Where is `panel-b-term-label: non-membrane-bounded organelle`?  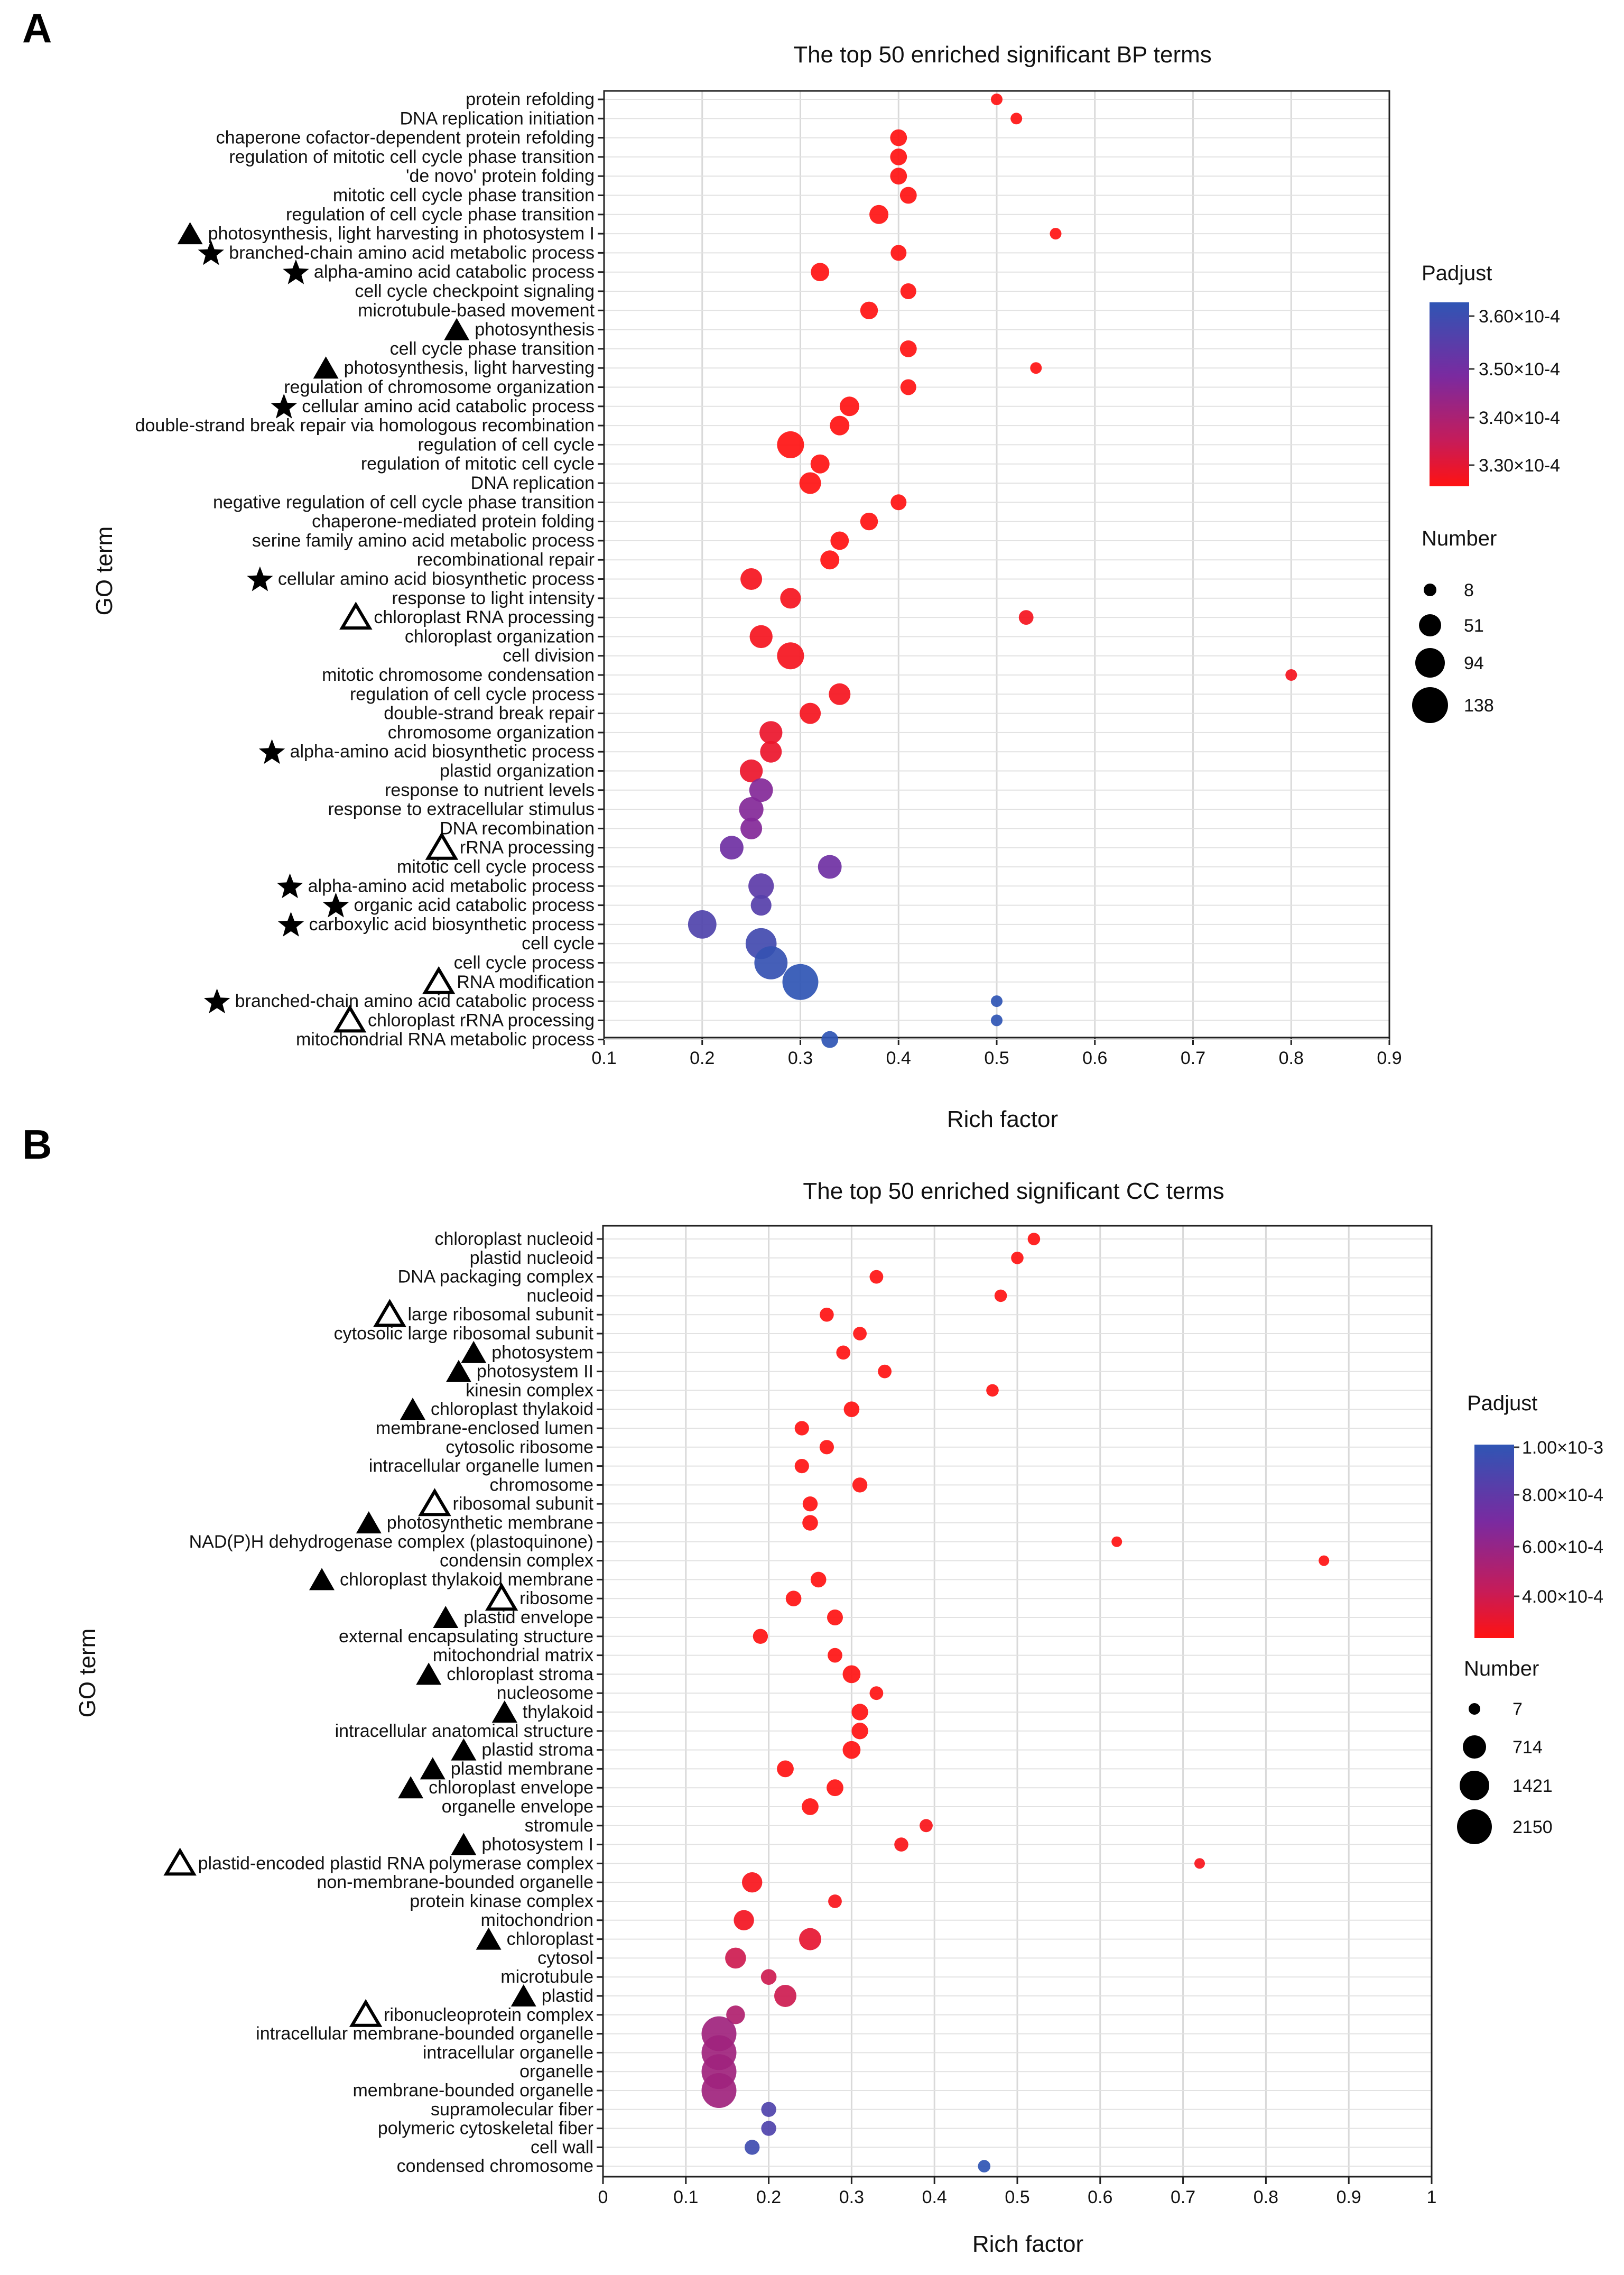 panel-b-term-label: non-membrane-bounded organelle is located at coordinates (455, 1882).